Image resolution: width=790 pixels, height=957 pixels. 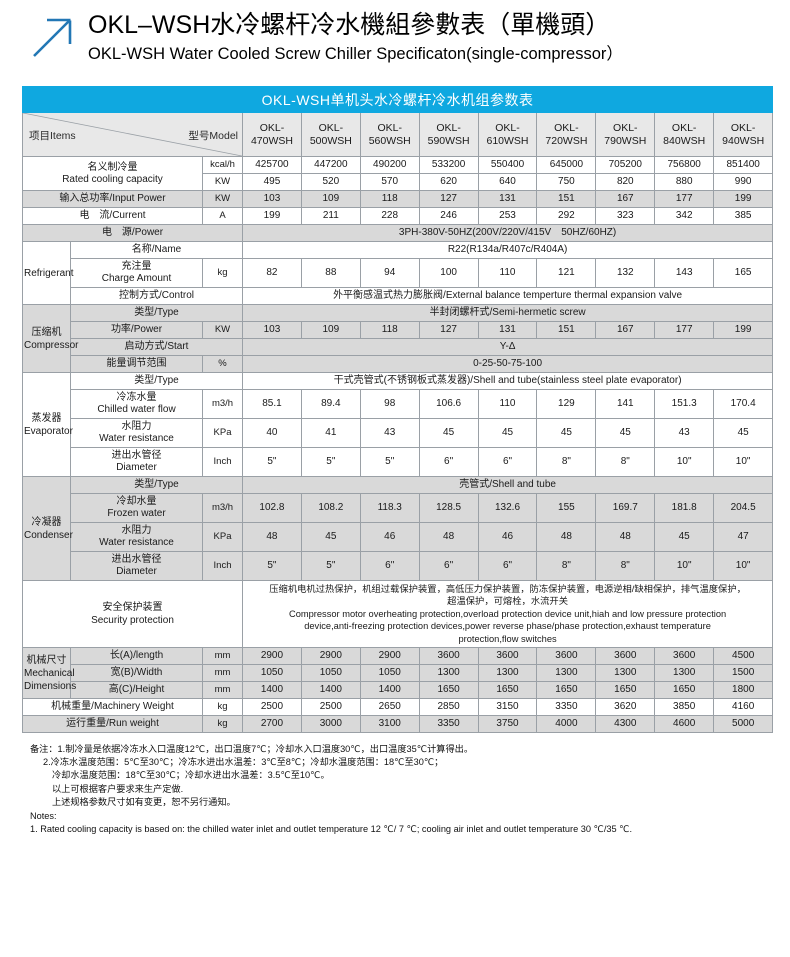 I want to click on group-label-dimensions: 机械尺寸 Mechanical Dimensions, so click(x=49, y=673).